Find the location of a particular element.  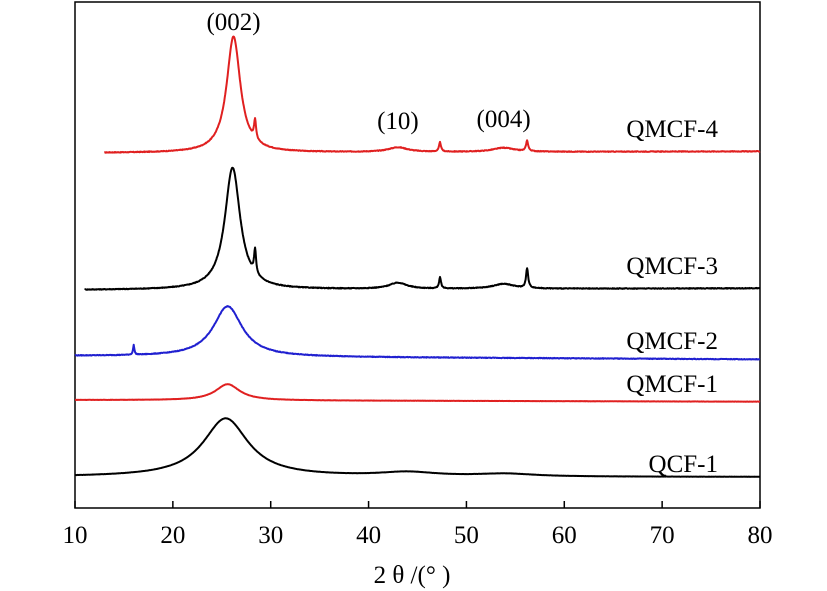

peak-label: (10) is located at coordinates (398, 121).